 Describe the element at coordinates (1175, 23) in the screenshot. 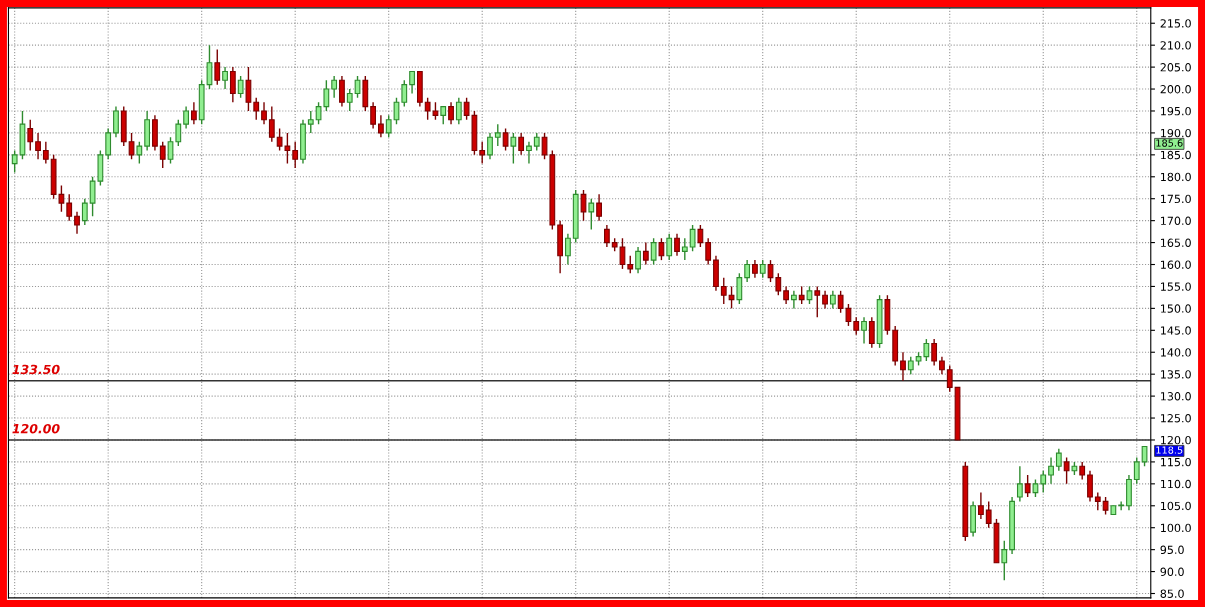

I see `y-tick-label: 215.0` at that location.